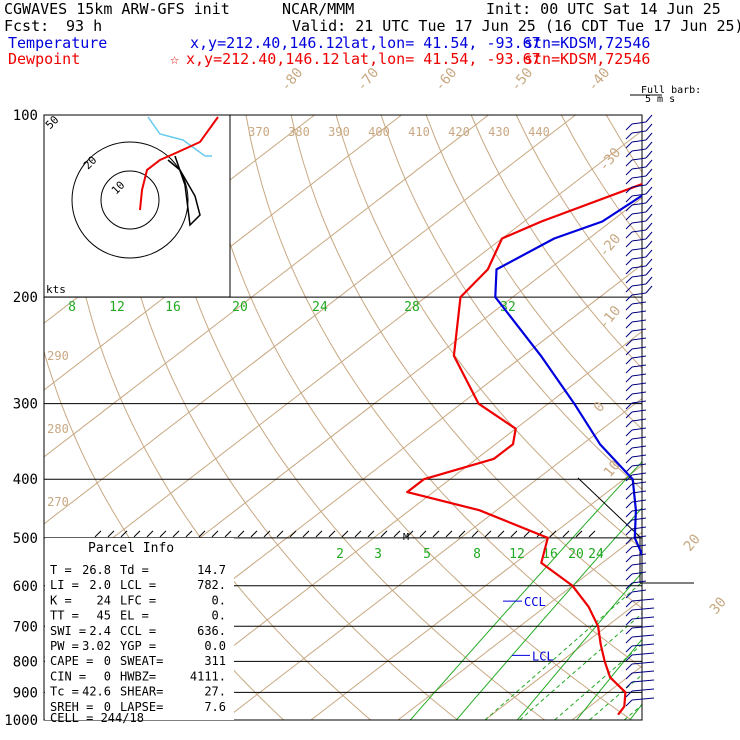 The width and height of the screenshot is (740, 740). I want to click on isotherm-label: -40, so click(599, 80).